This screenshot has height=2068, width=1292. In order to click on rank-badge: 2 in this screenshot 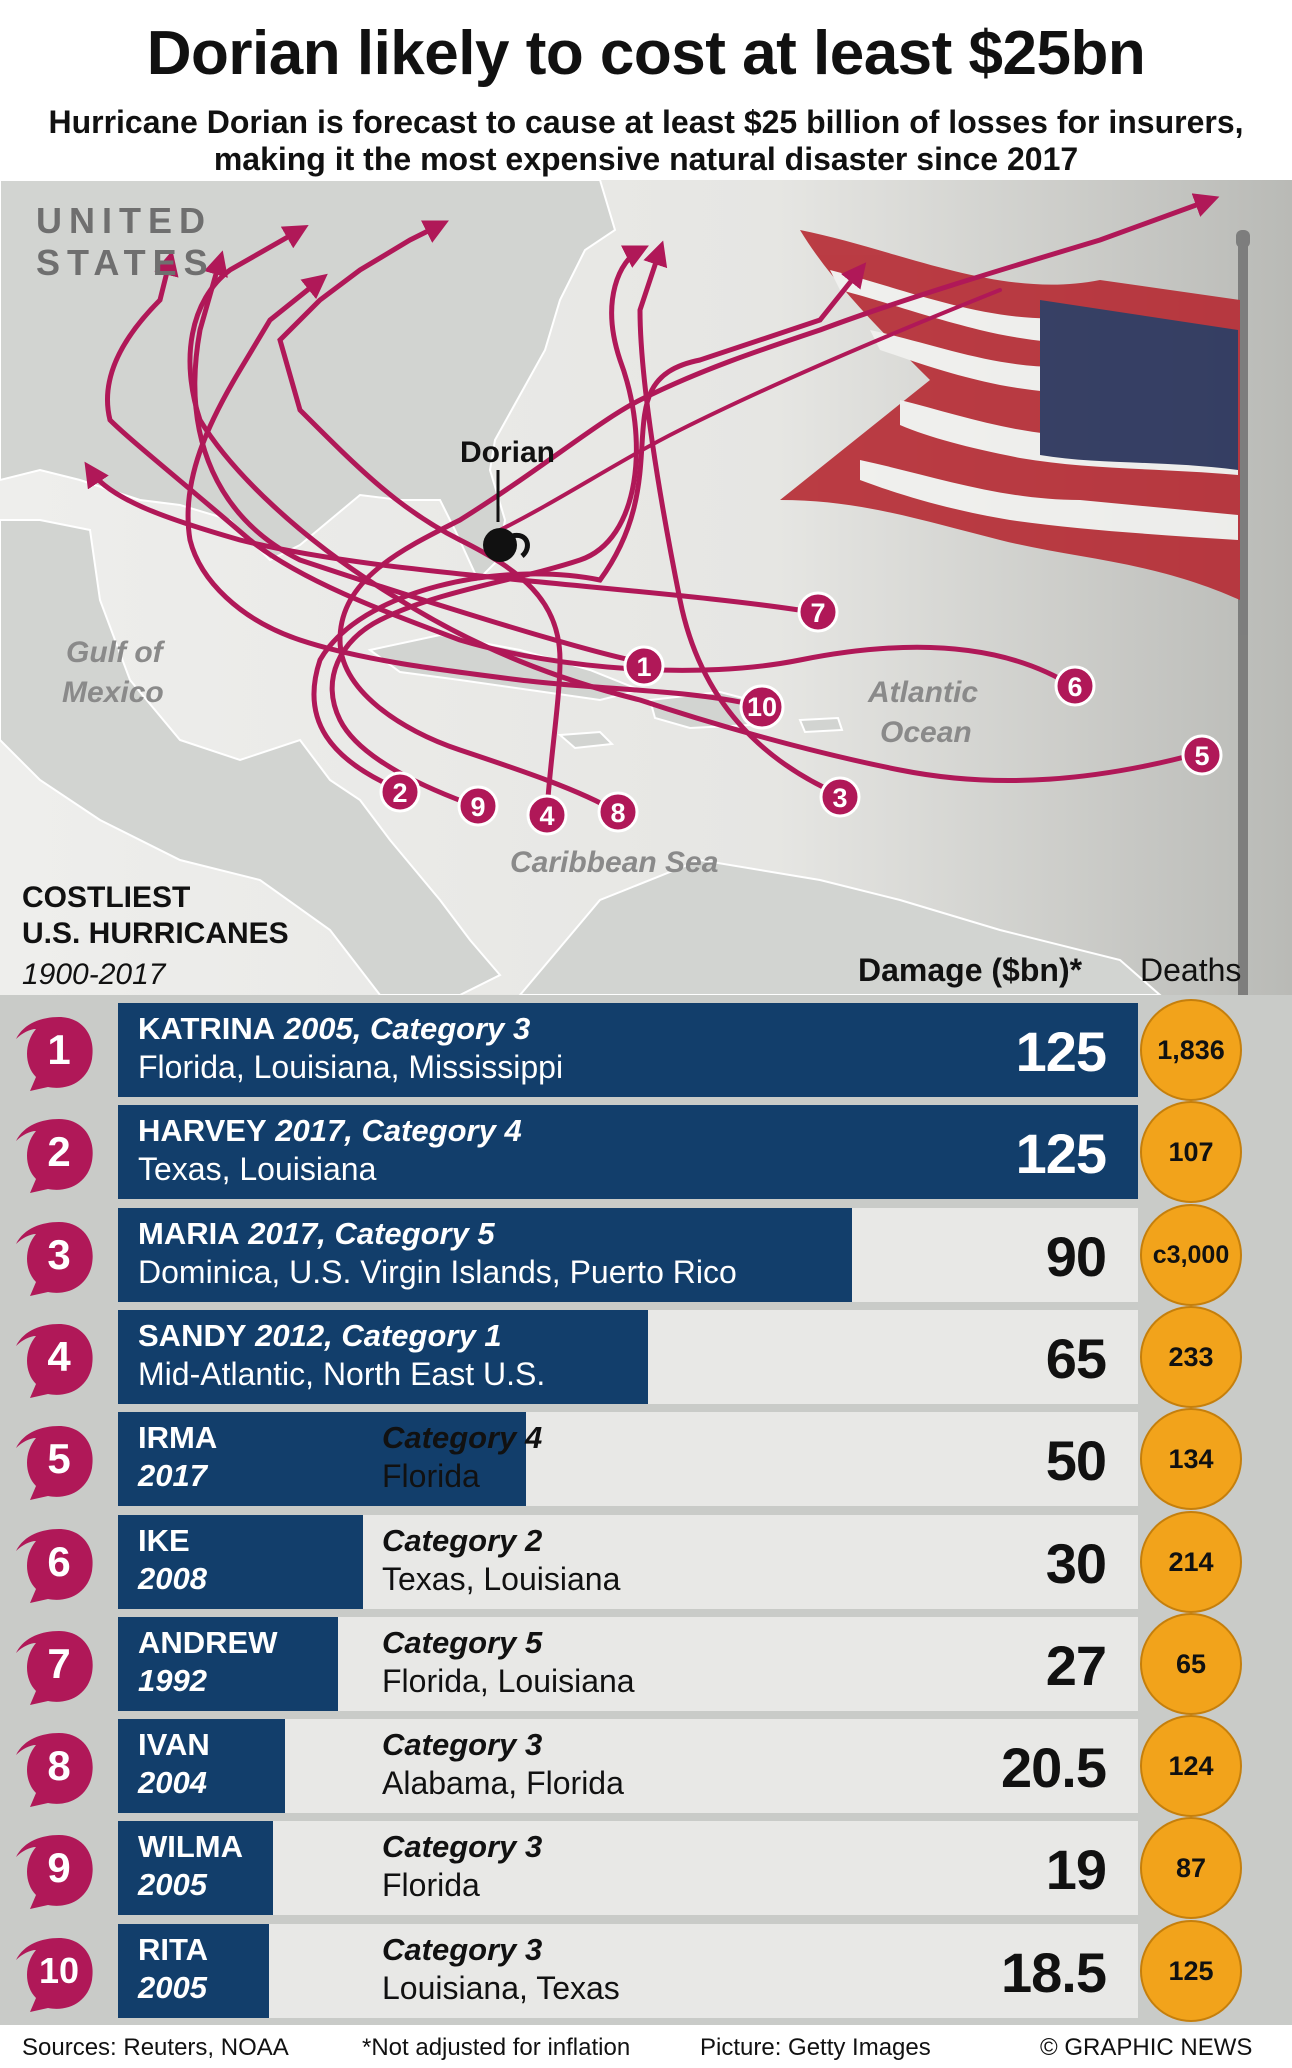, I will do `click(54, 1156)`.